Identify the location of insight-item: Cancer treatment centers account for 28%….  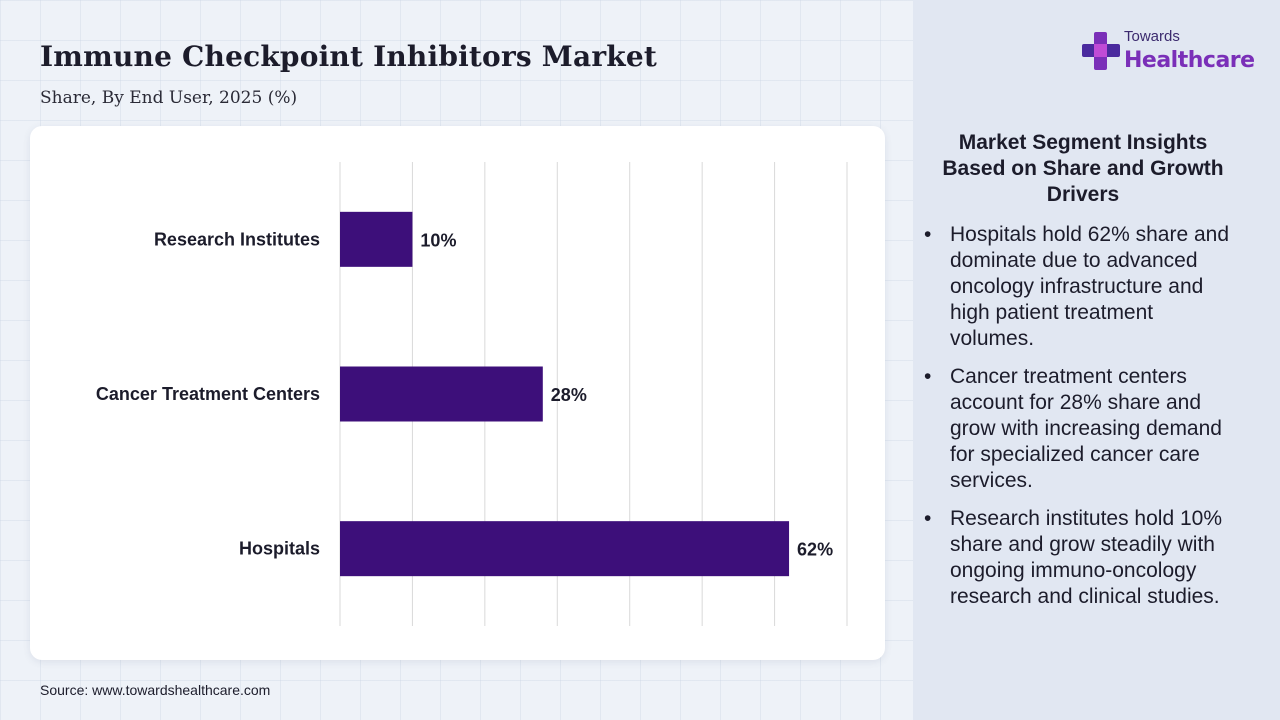
(1082, 429).